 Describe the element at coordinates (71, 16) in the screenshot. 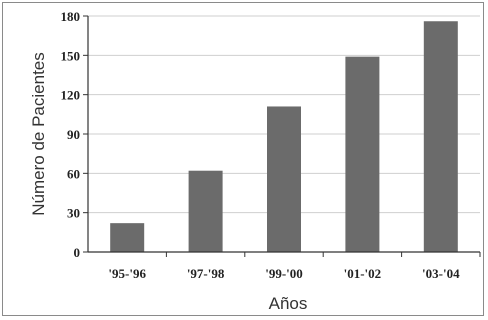

I see `y-tick-label: 180` at that location.